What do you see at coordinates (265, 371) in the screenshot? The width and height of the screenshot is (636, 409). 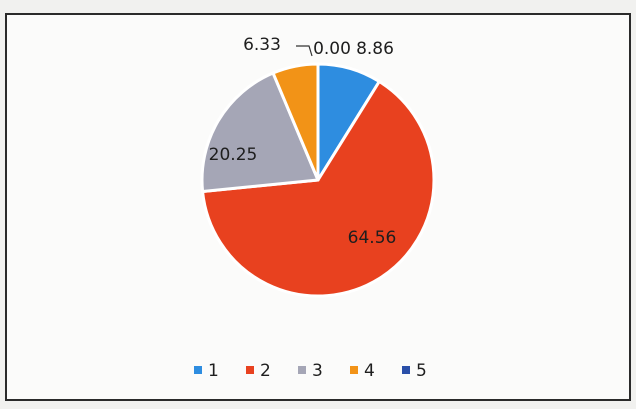 I see `legend-label: 2` at bounding box center [265, 371].